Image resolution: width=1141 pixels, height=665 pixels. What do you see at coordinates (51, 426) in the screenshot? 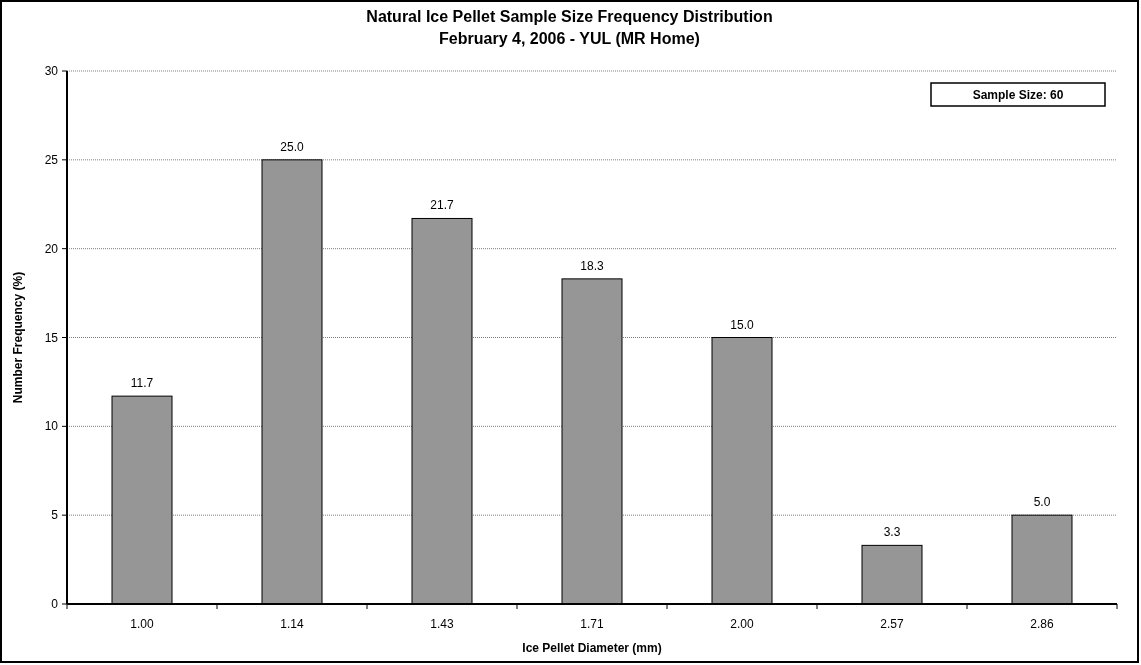
I see `y-tick-label: 10` at bounding box center [51, 426].